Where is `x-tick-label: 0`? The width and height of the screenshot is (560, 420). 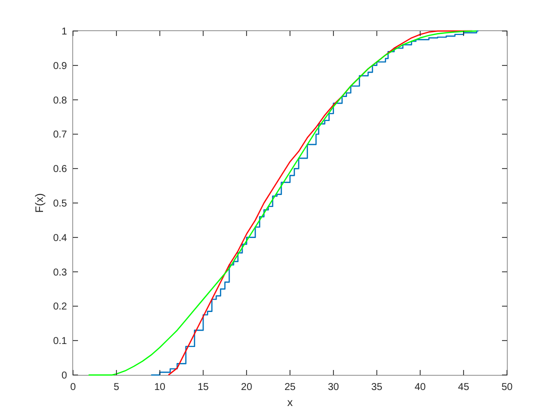
x-tick-label: 0 is located at coordinates (73, 387).